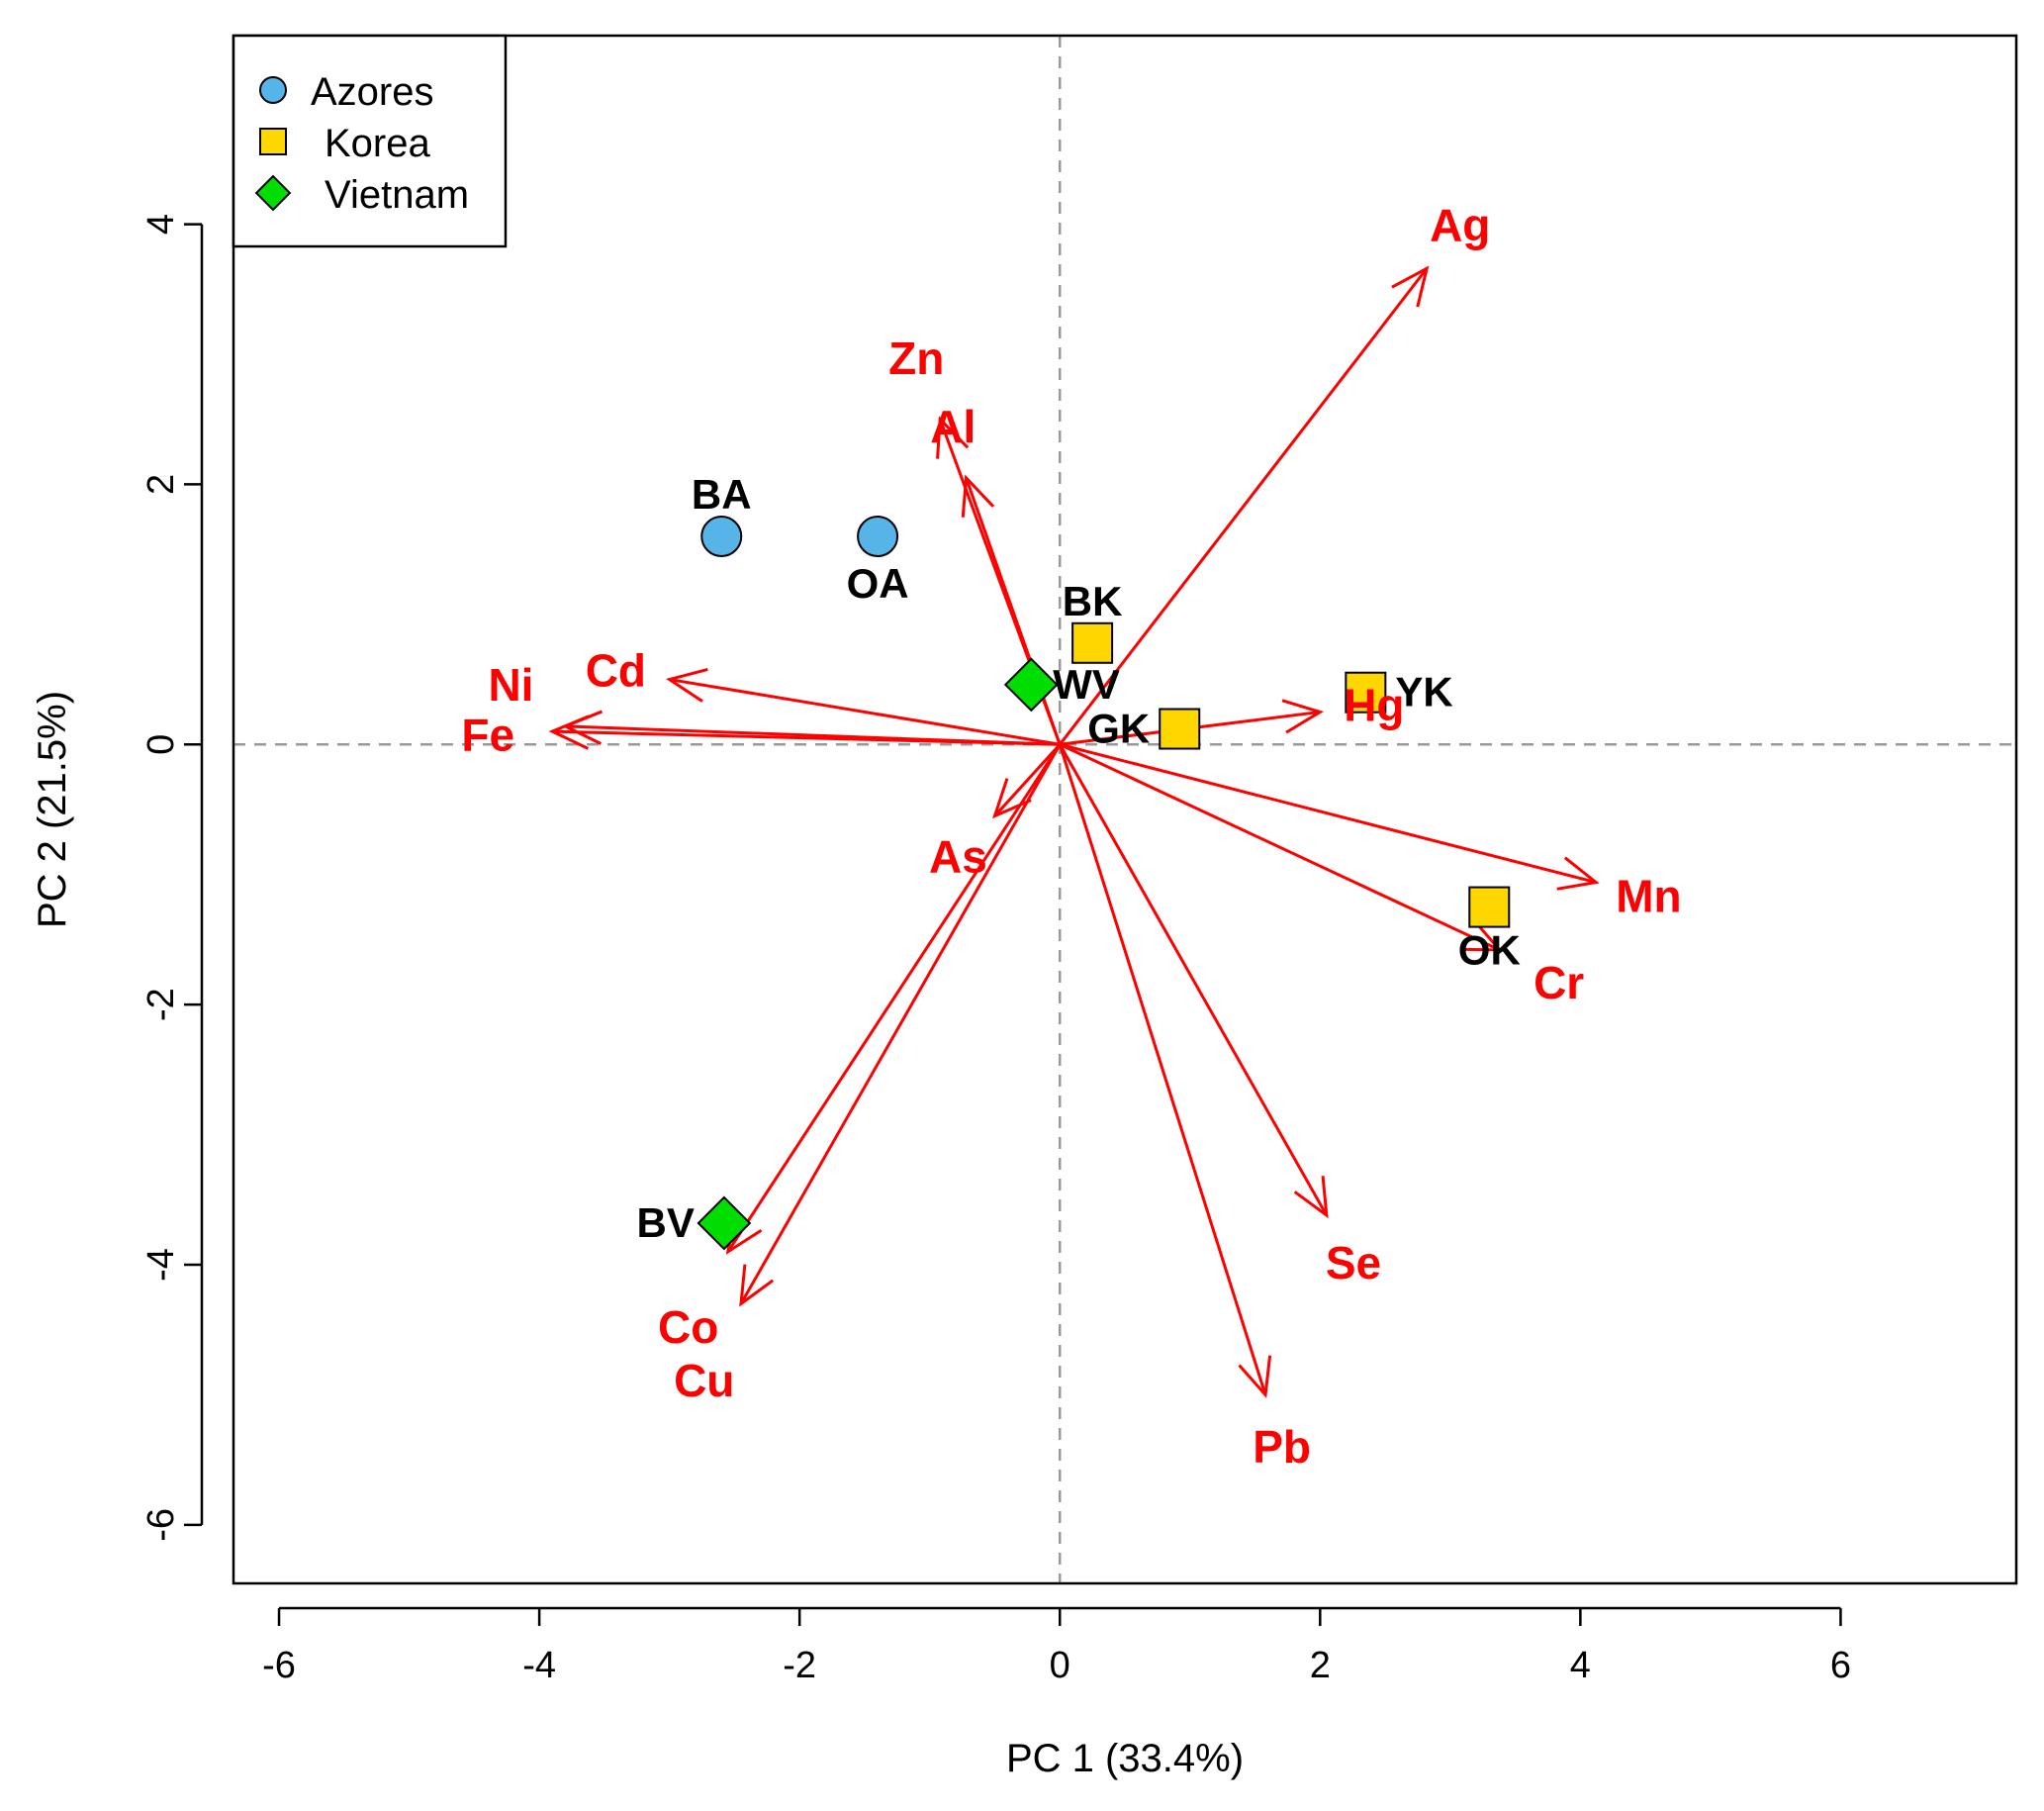  Describe the element at coordinates (273, 142) in the screenshot. I see `legend-marker-korea` at that location.